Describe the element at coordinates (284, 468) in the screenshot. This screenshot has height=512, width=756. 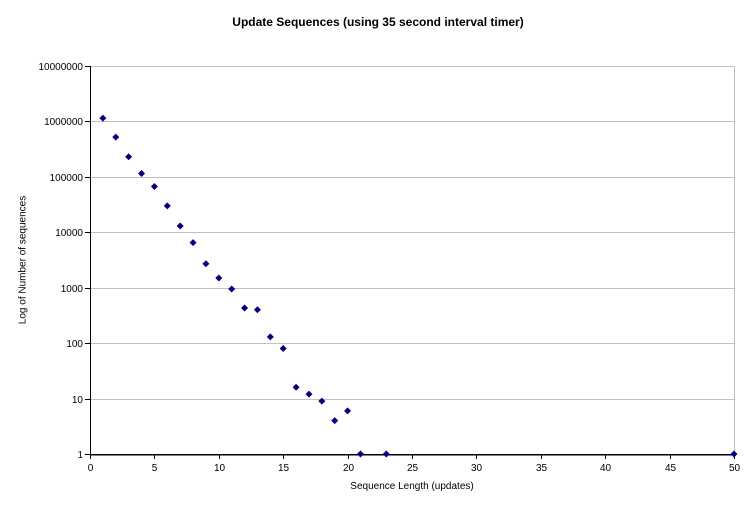
I see `x-tick-label: 15` at that location.